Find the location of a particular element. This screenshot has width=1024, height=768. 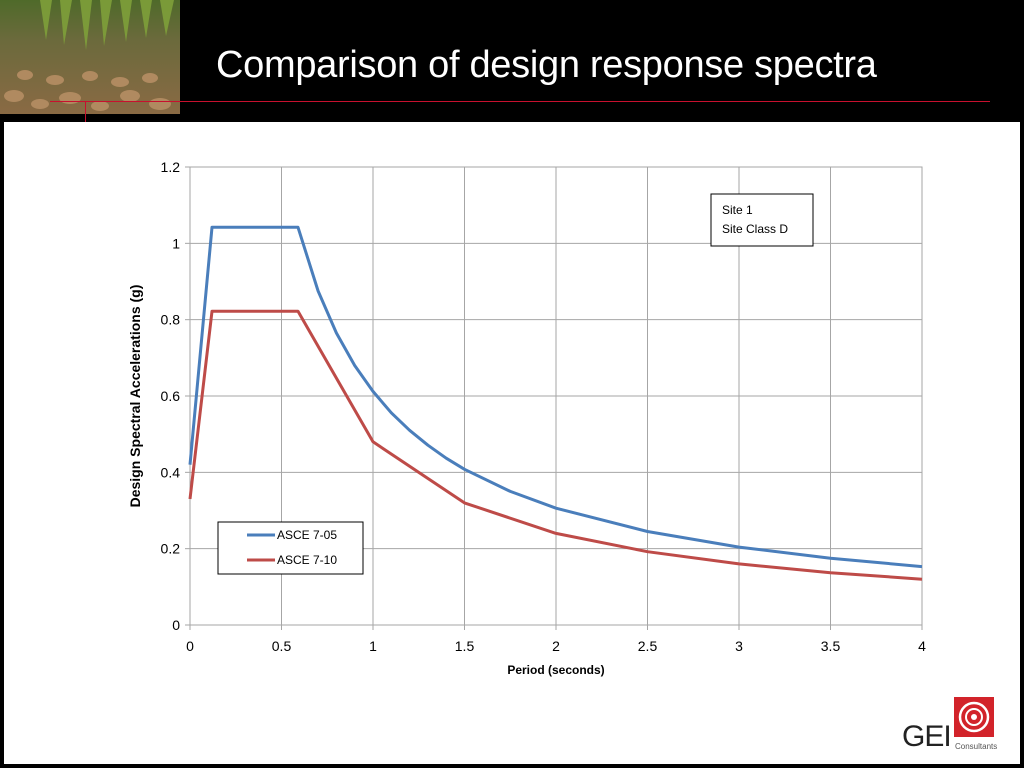

site-annotation-box: Site 1 Site Class D is located at coordinates (762, 220).